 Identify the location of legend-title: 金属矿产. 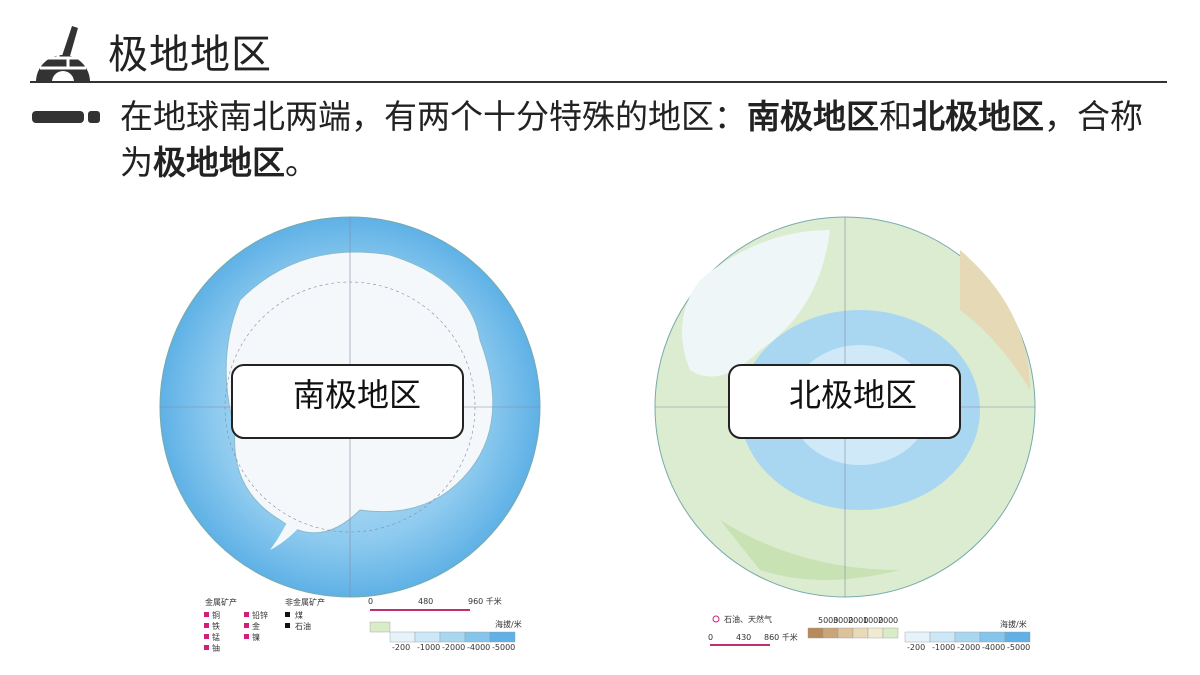
(221, 602).